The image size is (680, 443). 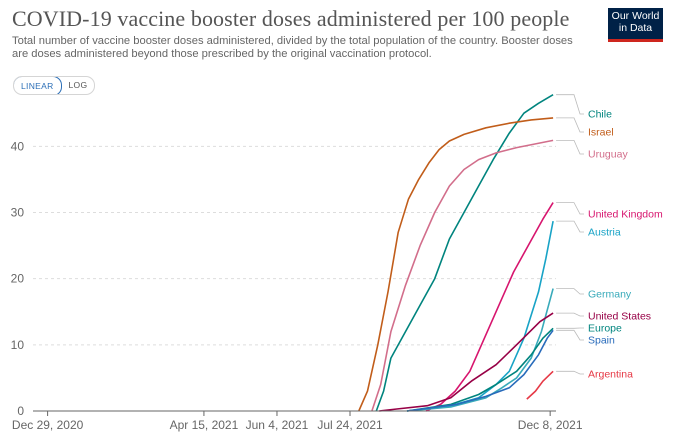 What do you see at coordinates (570, 226) in the screenshot?
I see `label-connector-austria` at bounding box center [570, 226].